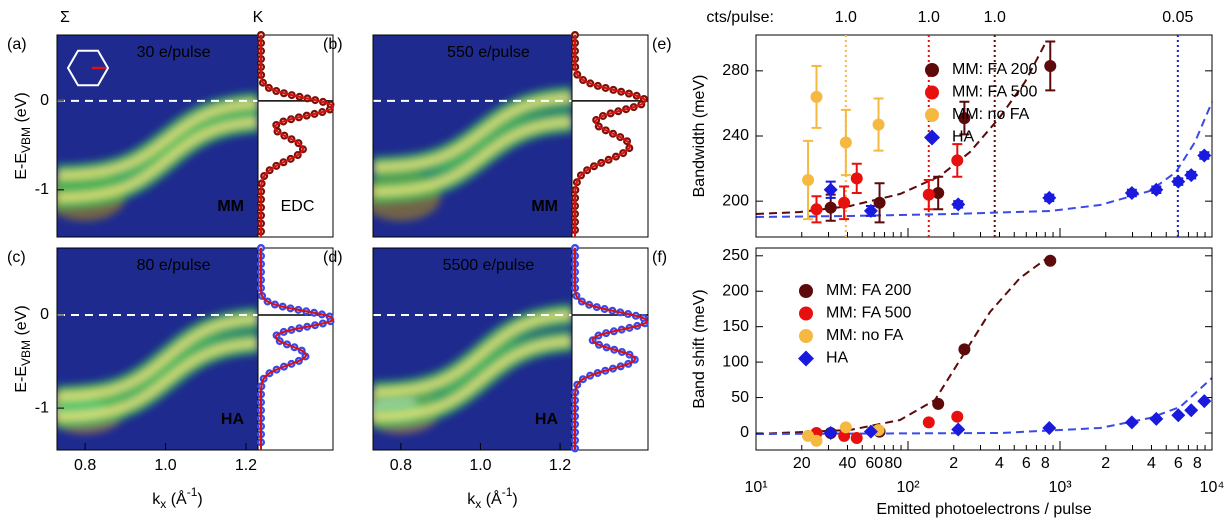 The image size is (1225, 521). I want to click on x-tick-label: 8, so click(1197, 463).